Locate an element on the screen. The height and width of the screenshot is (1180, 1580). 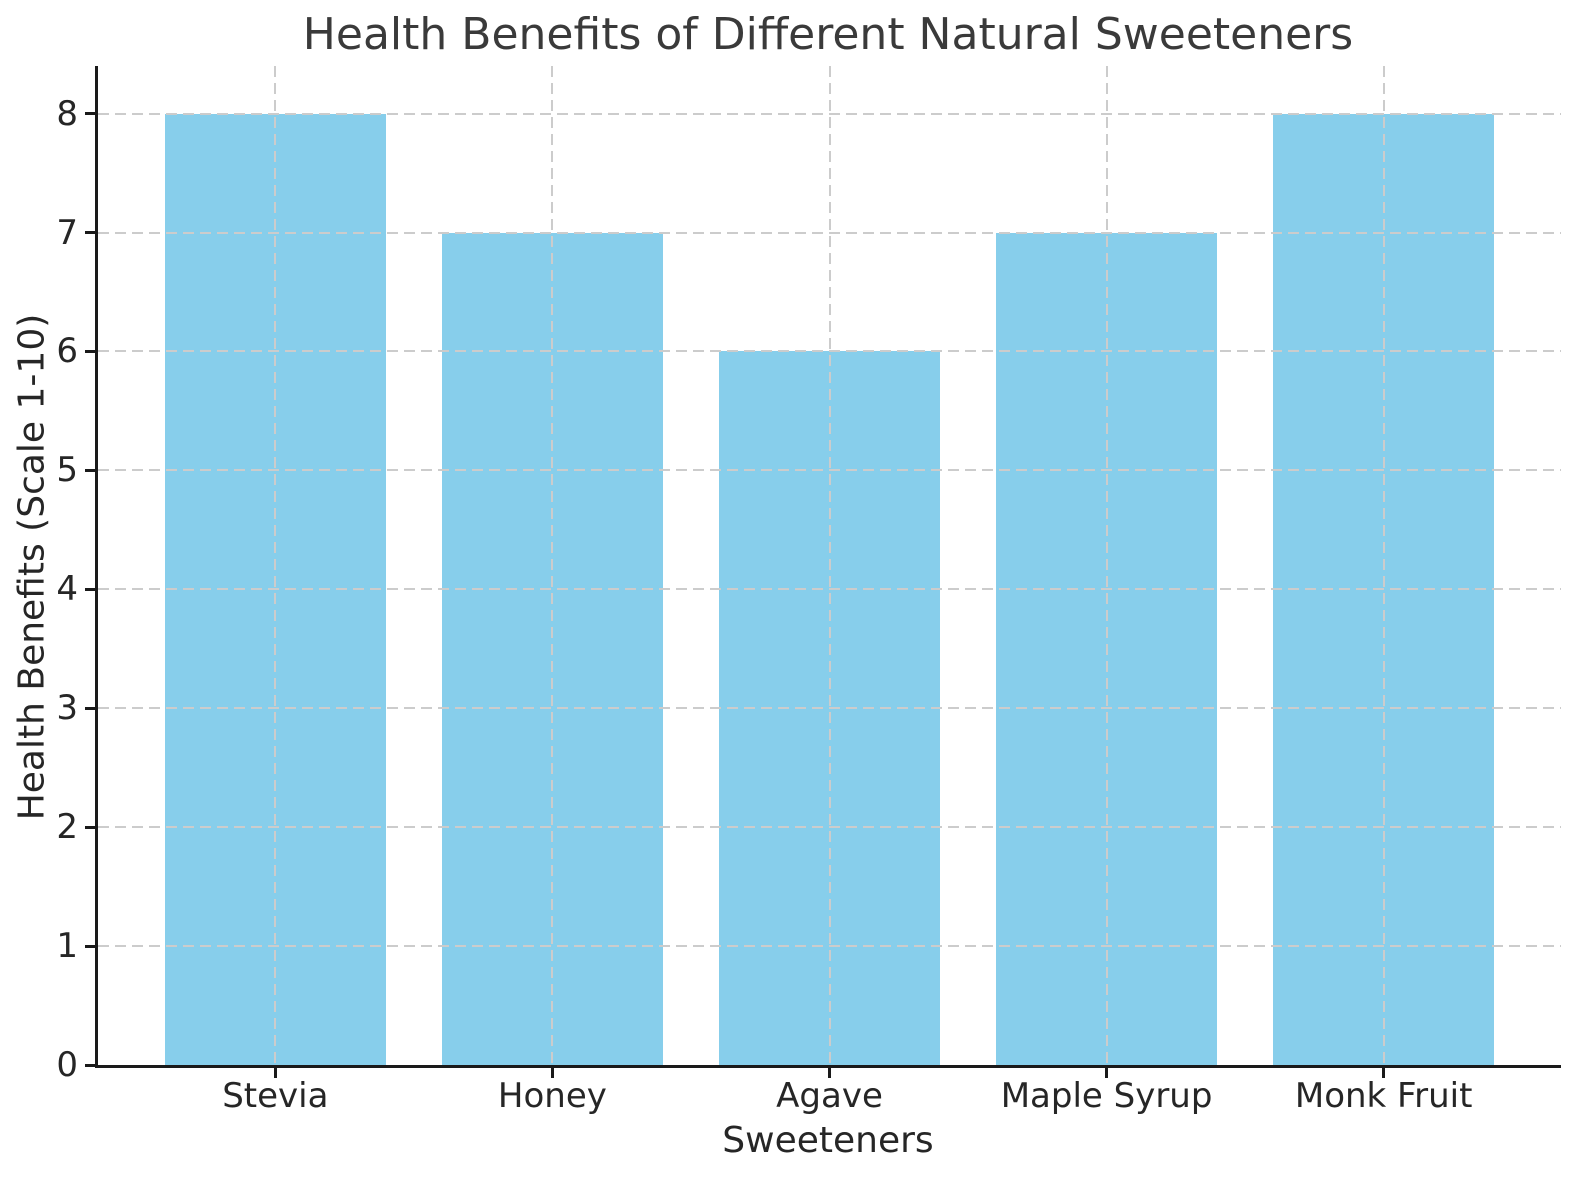
y-tick-label-8: 8 is located at coordinates (67, 113).